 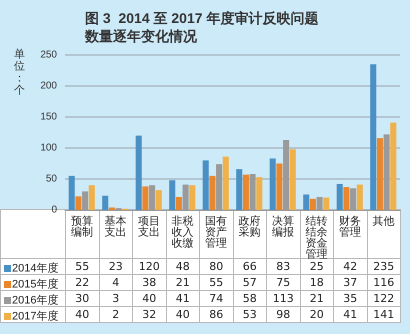 I want to click on x-tick-label: 其他, so click(x=383, y=221).